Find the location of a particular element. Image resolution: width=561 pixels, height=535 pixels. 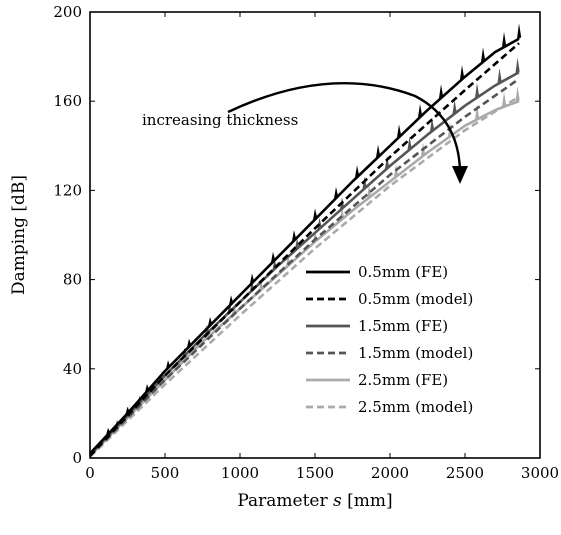

x-tick-label: 3000 is located at coordinates (540, 473).